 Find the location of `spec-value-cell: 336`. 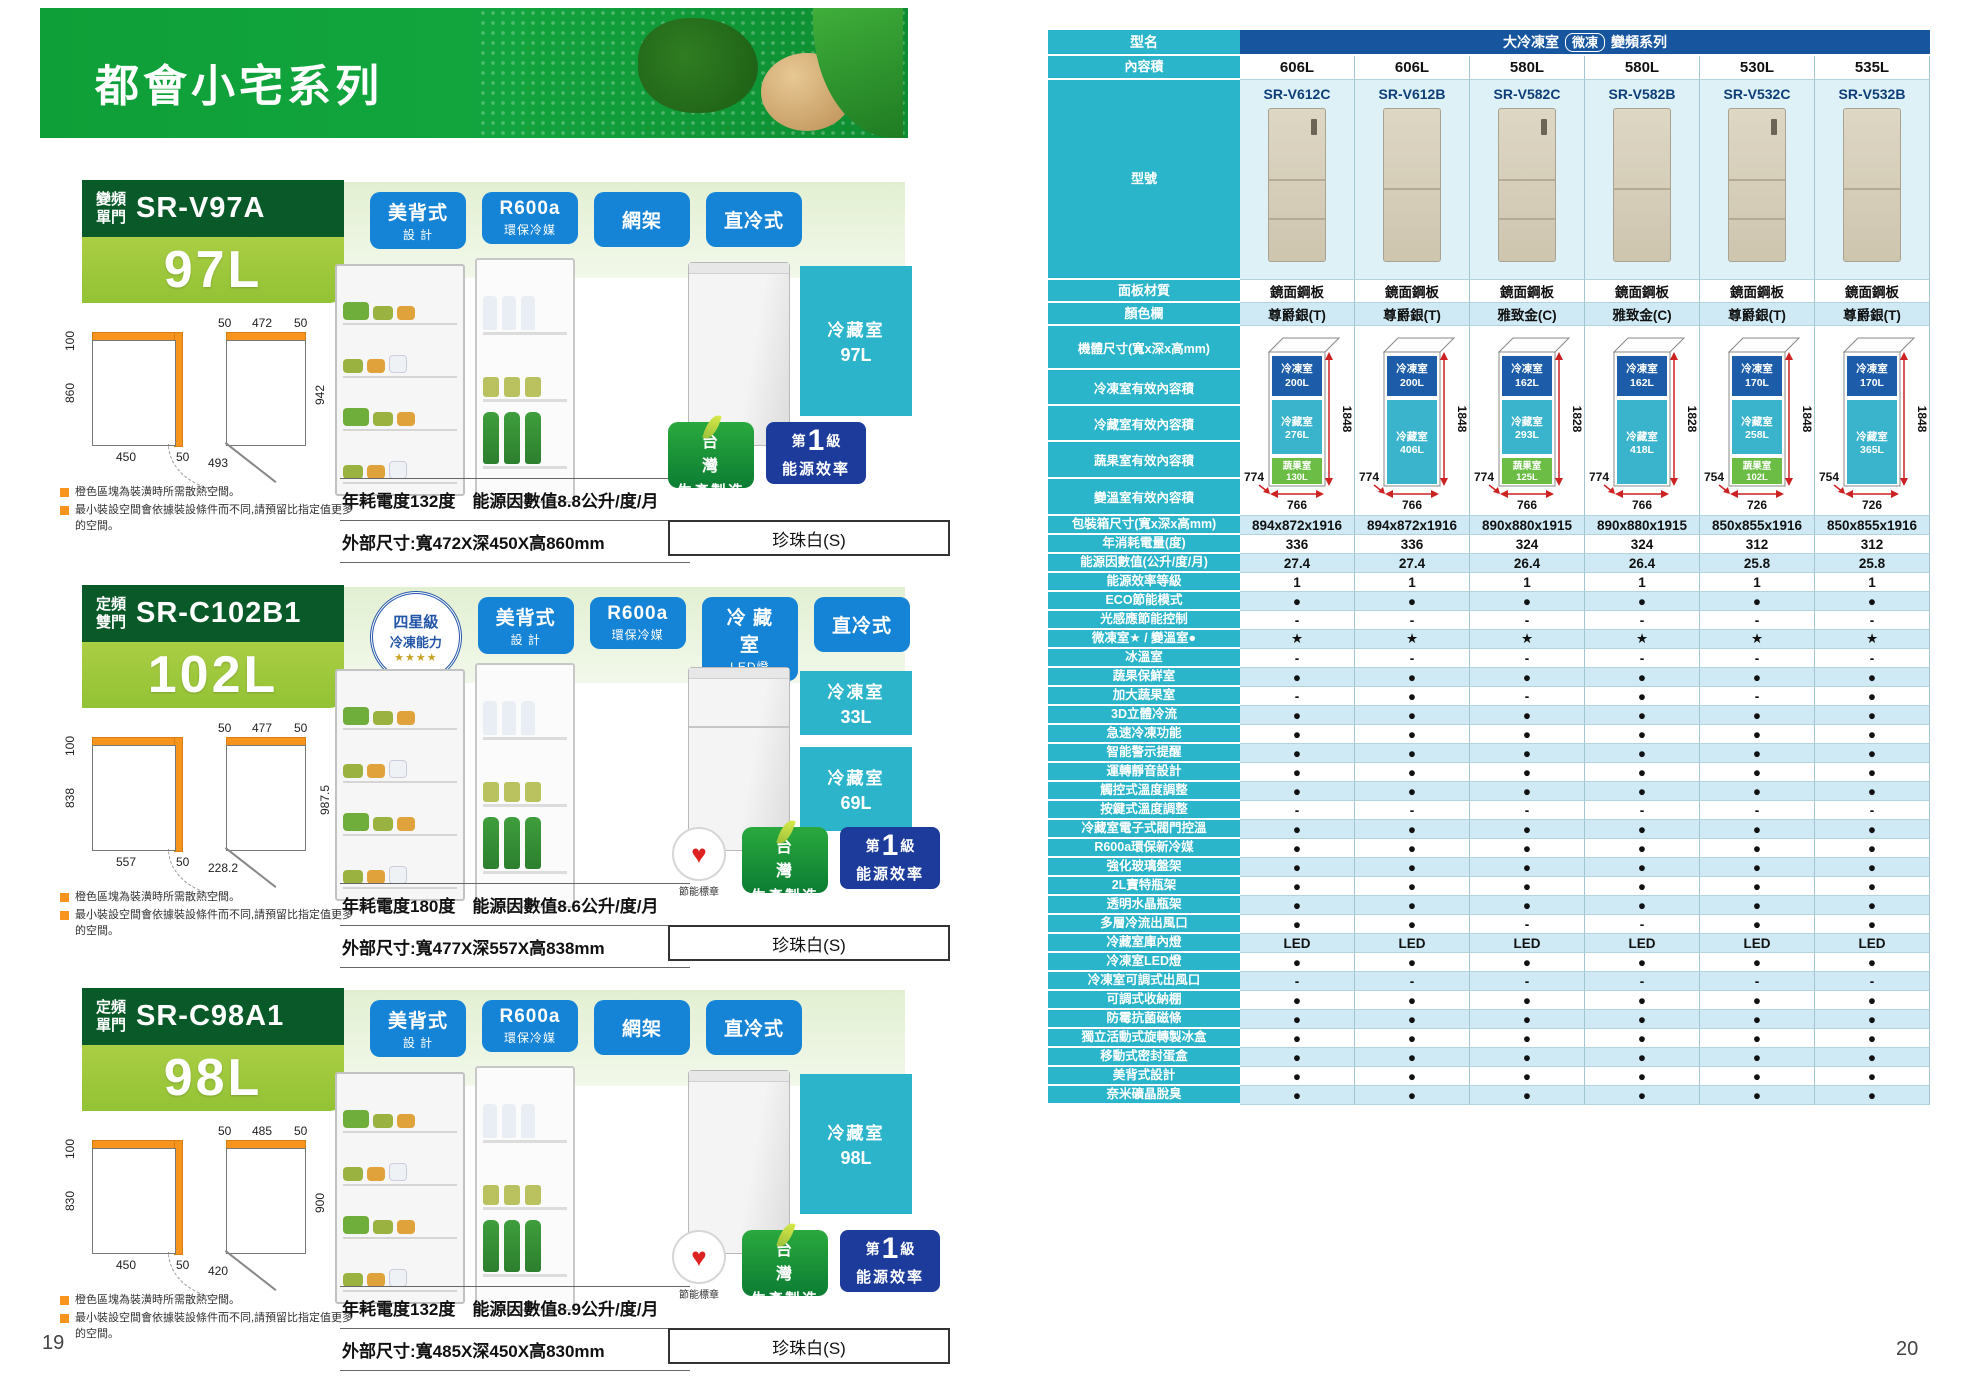

spec-value-cell: 336 is located at coordinates (1297, 544).